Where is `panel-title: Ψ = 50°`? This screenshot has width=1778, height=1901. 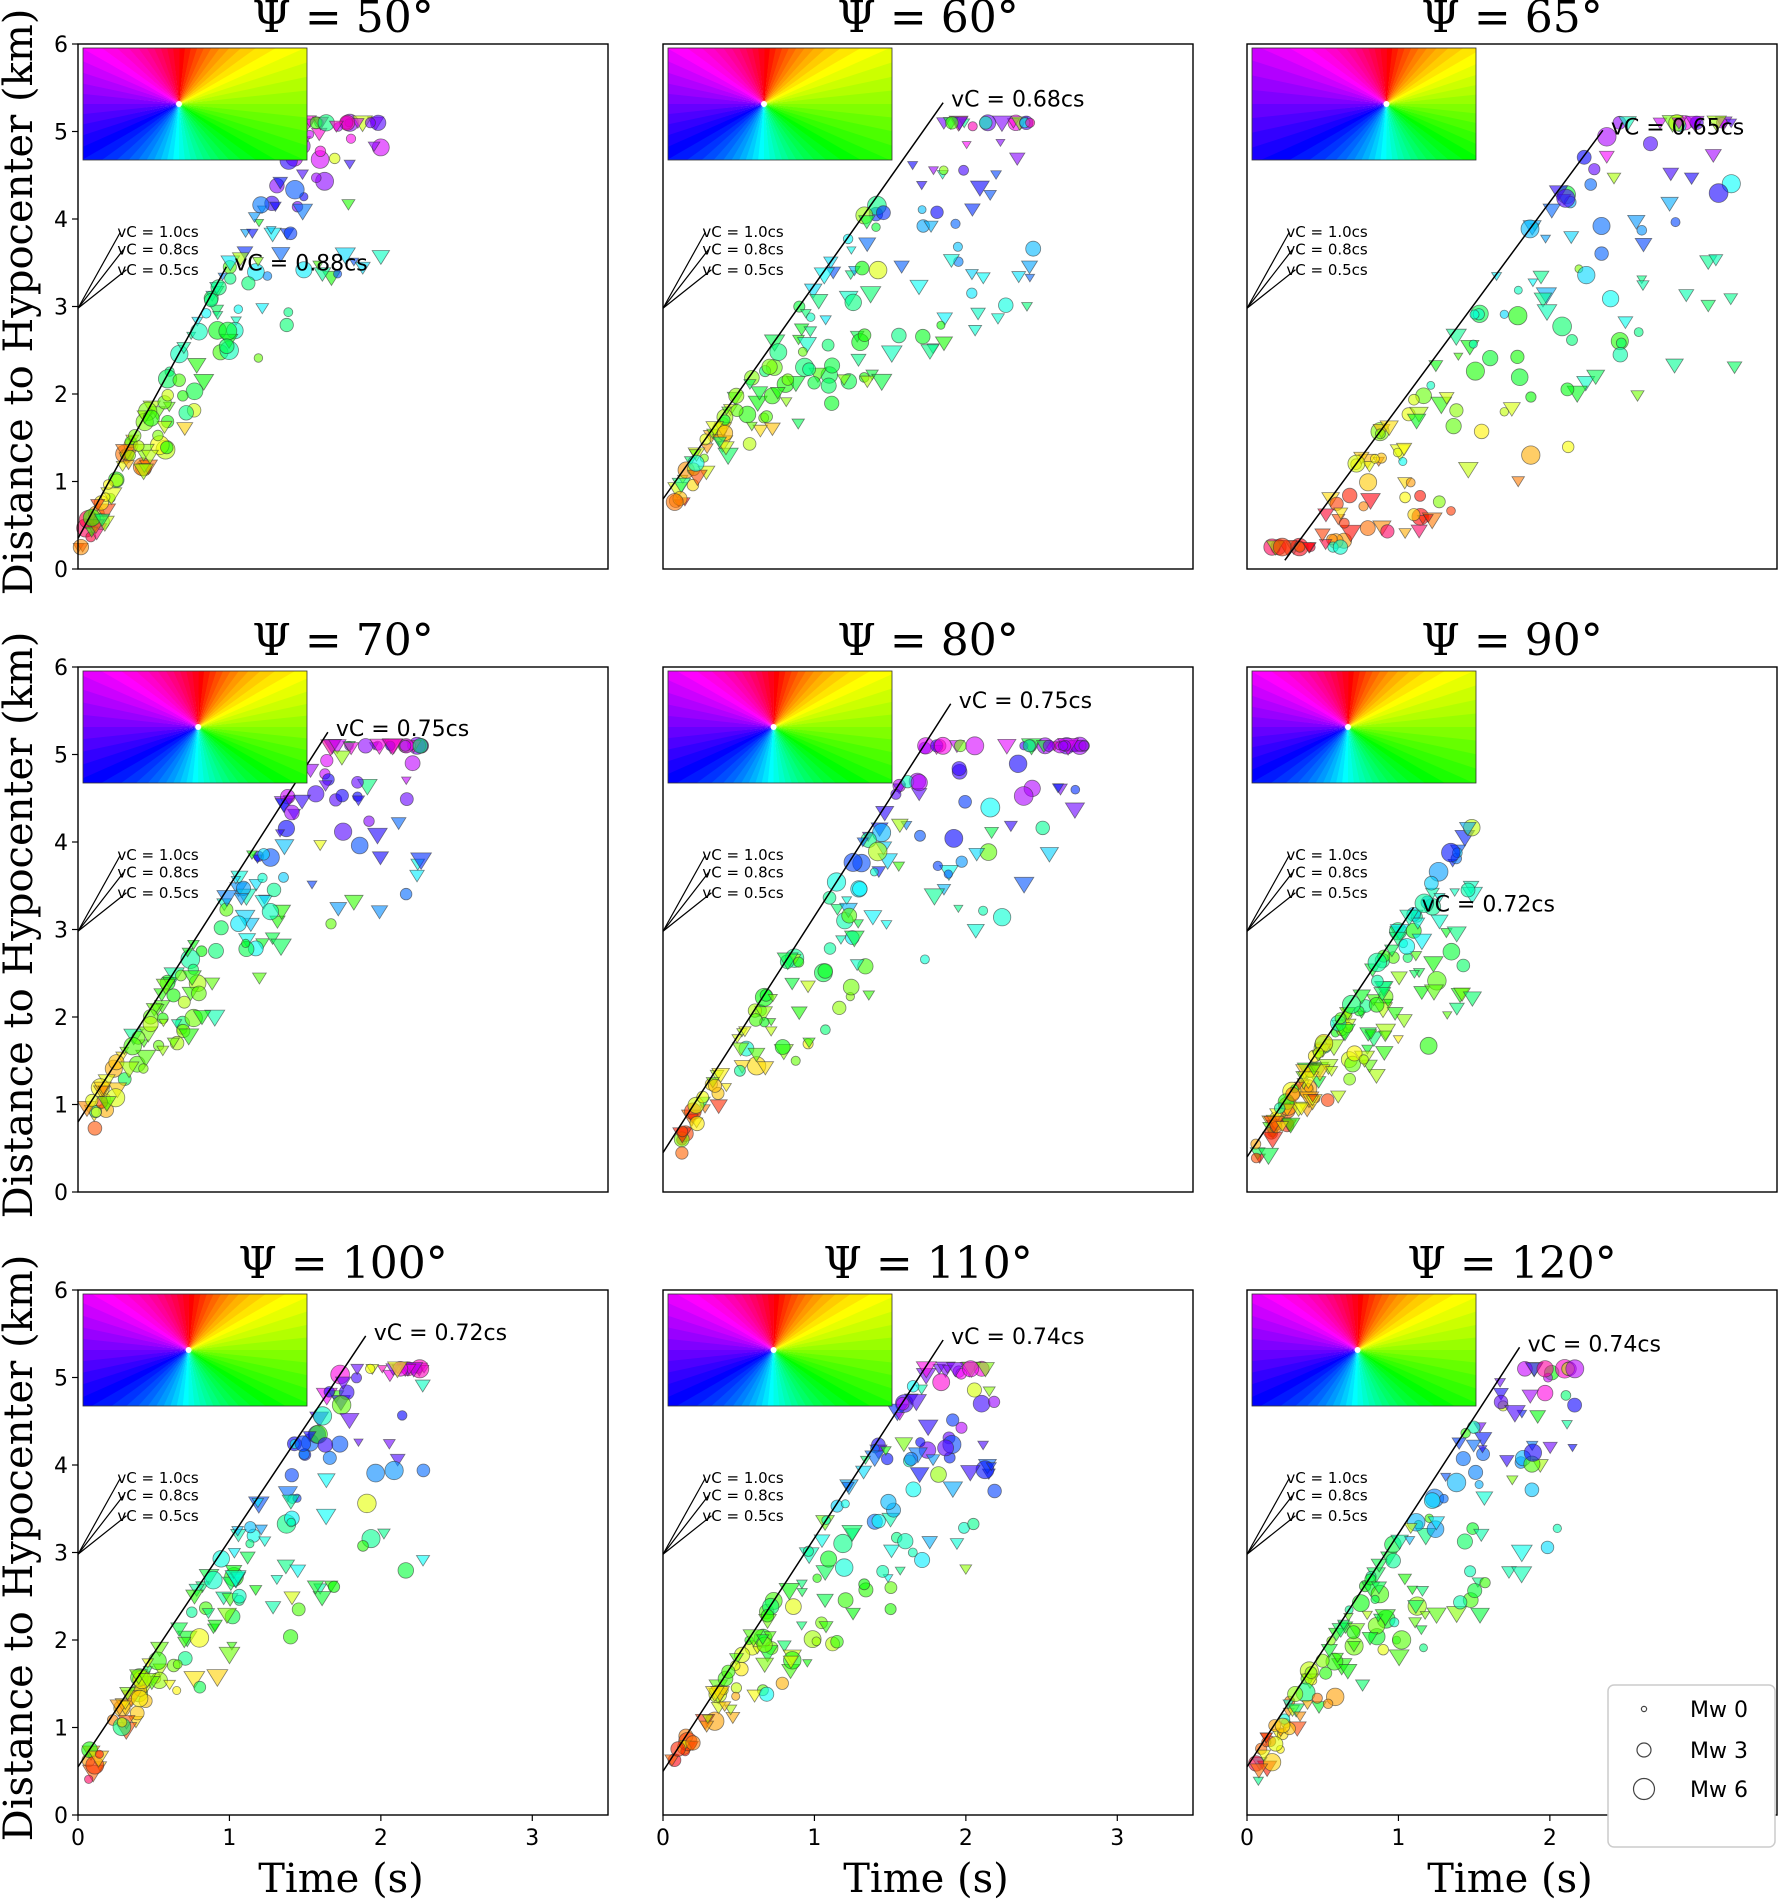 panel-title: Ψ = 50° is located at coordinates (342, 21).